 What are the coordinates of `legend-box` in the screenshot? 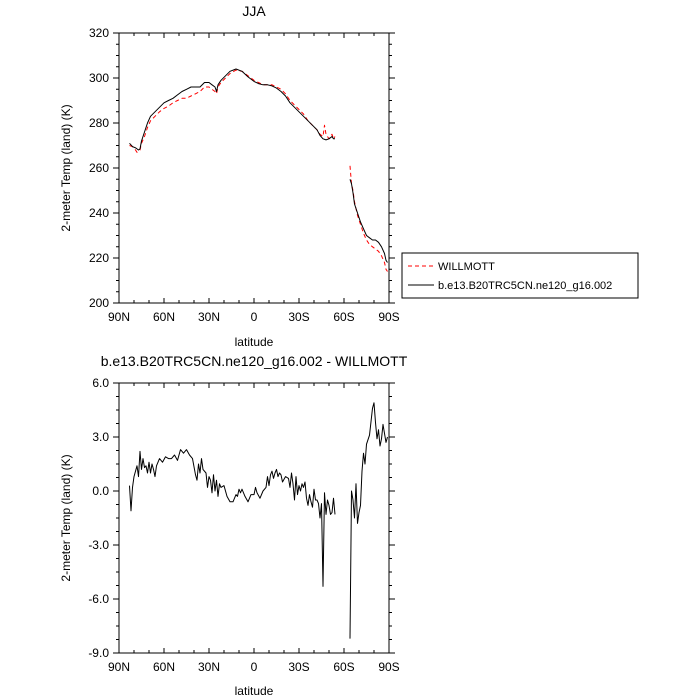 It's located at (520, 275).